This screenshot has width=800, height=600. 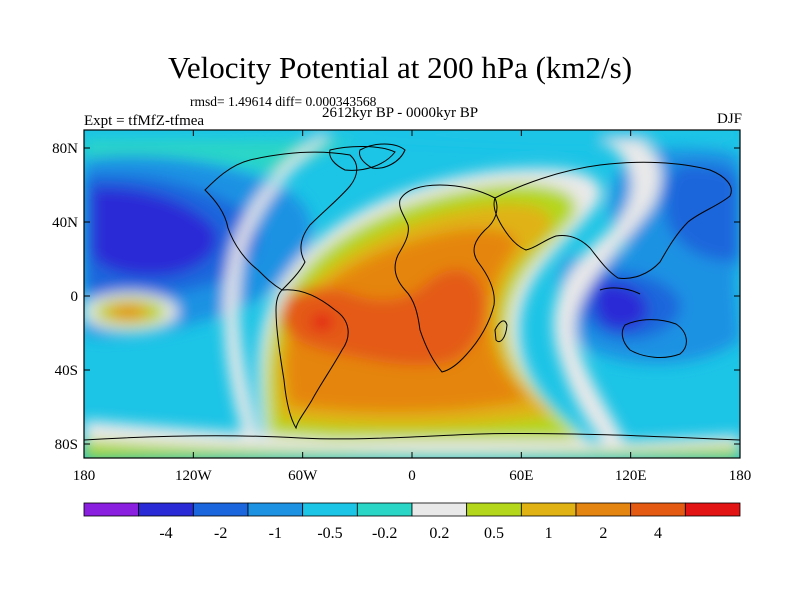 What do you see at coordinates (400, 113) in the screenshot?
I see `period-label: 2612kyr BP - 0000kyr BP` at bounding box center [400, 113].